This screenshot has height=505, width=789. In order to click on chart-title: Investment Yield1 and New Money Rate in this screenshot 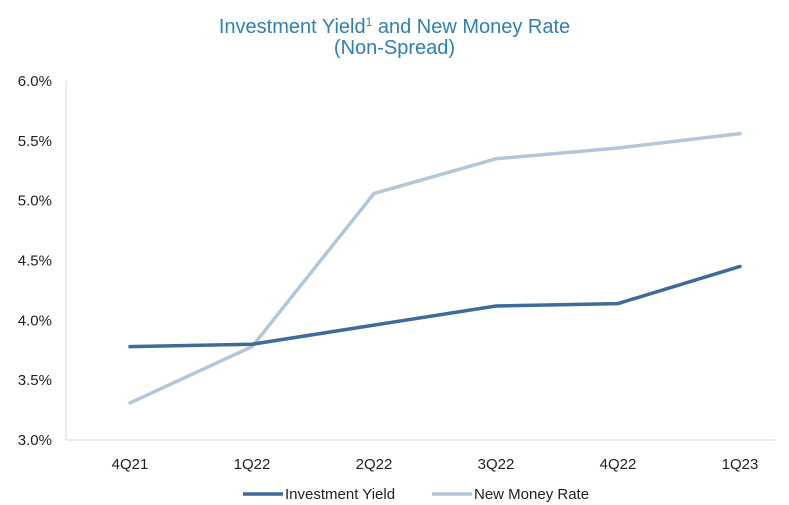, I will do `click(394, 24)`.